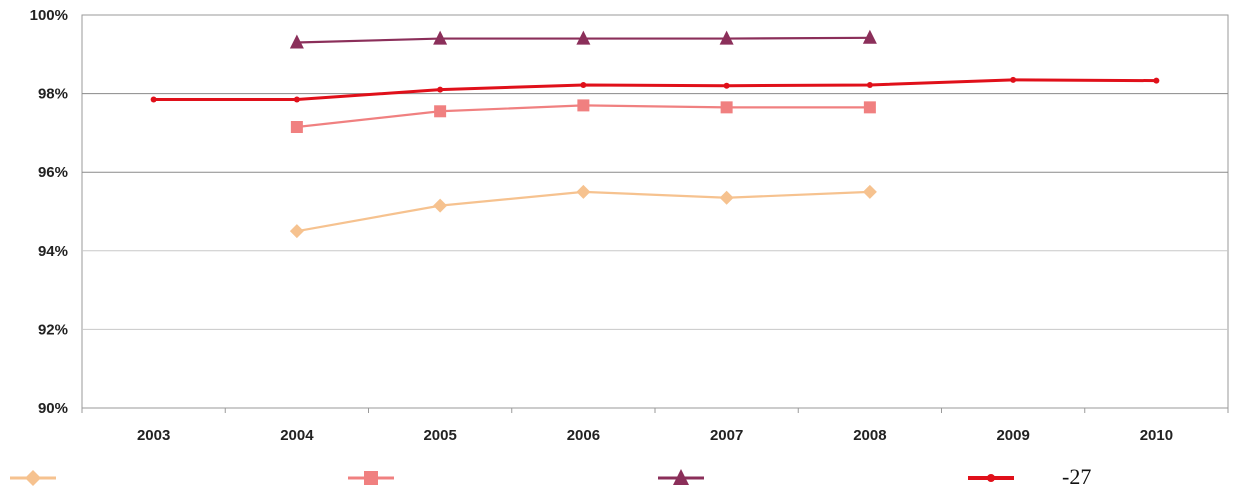  Describe the element at coordinates (1012, 435) in the screenshot. I see `x-tick-label: 2009` at that location.